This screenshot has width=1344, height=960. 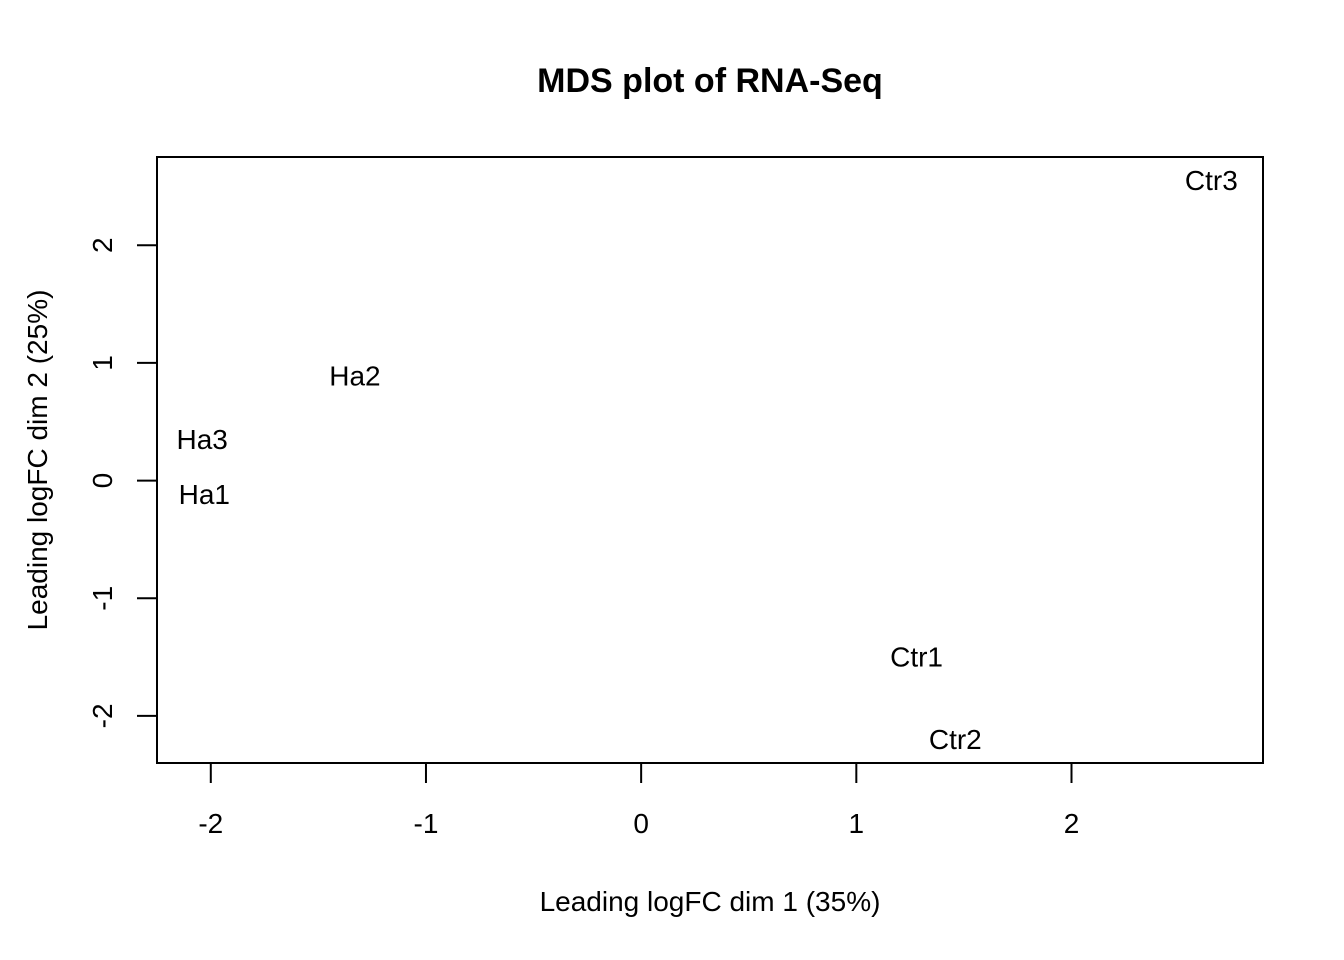 I want to click on x-axis: -2 -1 0 1 2, so click(x=639, y=800).